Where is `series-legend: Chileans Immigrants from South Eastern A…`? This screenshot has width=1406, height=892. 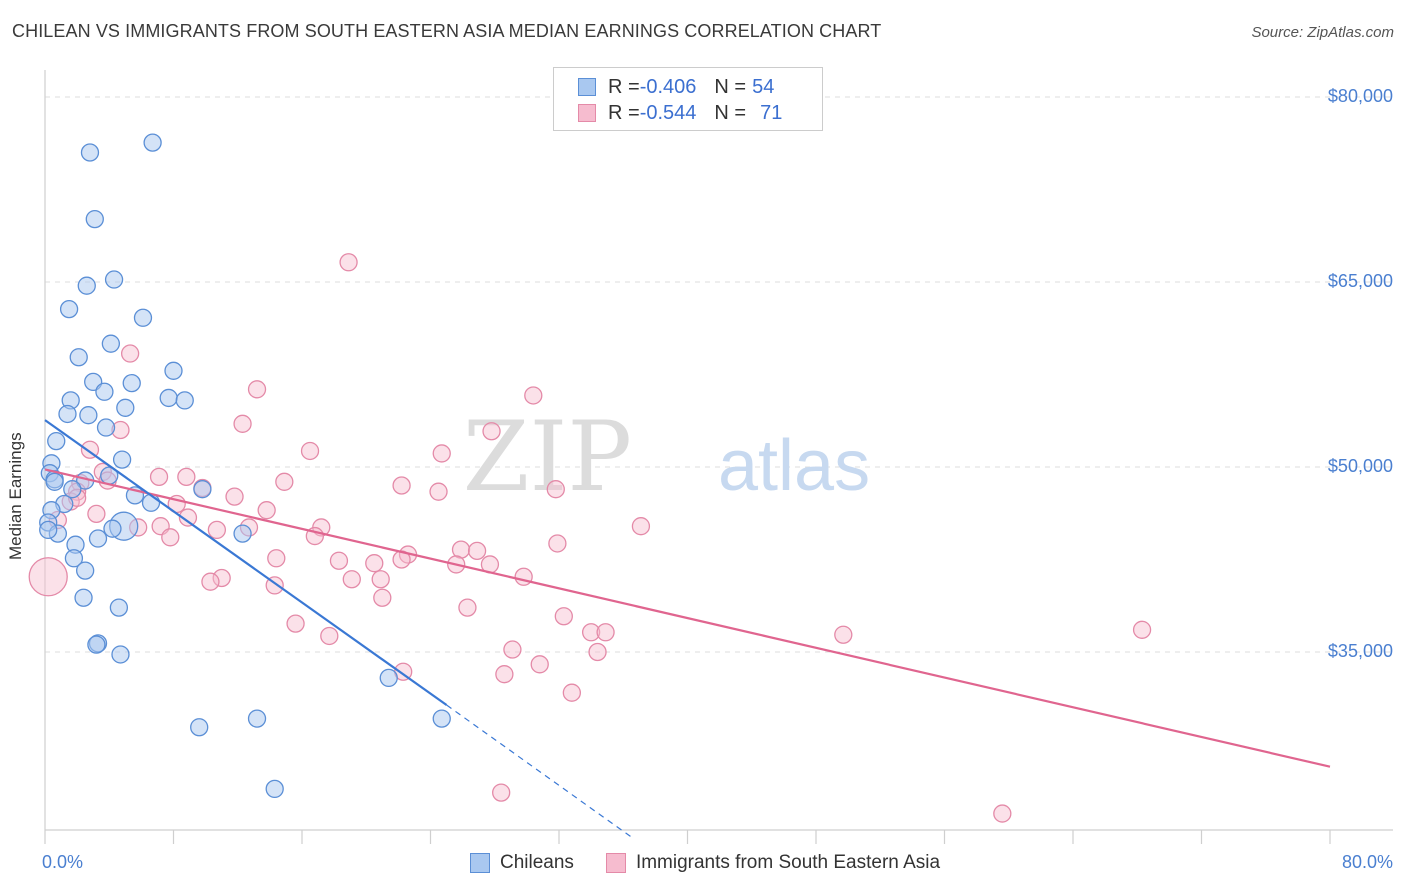
series-legend: Chileans Immigrants from South Eastern A… is located at coordinates (721, 863).